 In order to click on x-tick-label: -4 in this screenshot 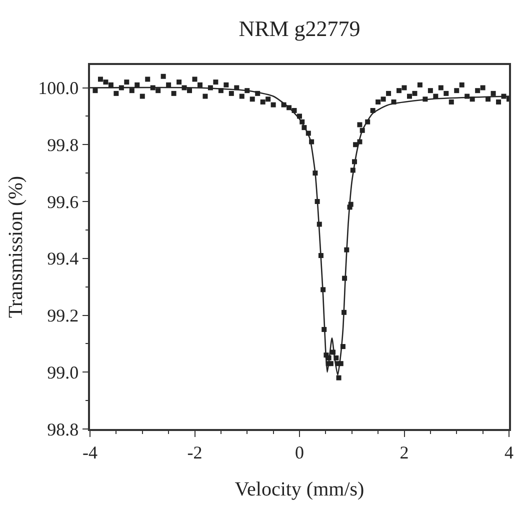, I will do `click(90, 452)`.